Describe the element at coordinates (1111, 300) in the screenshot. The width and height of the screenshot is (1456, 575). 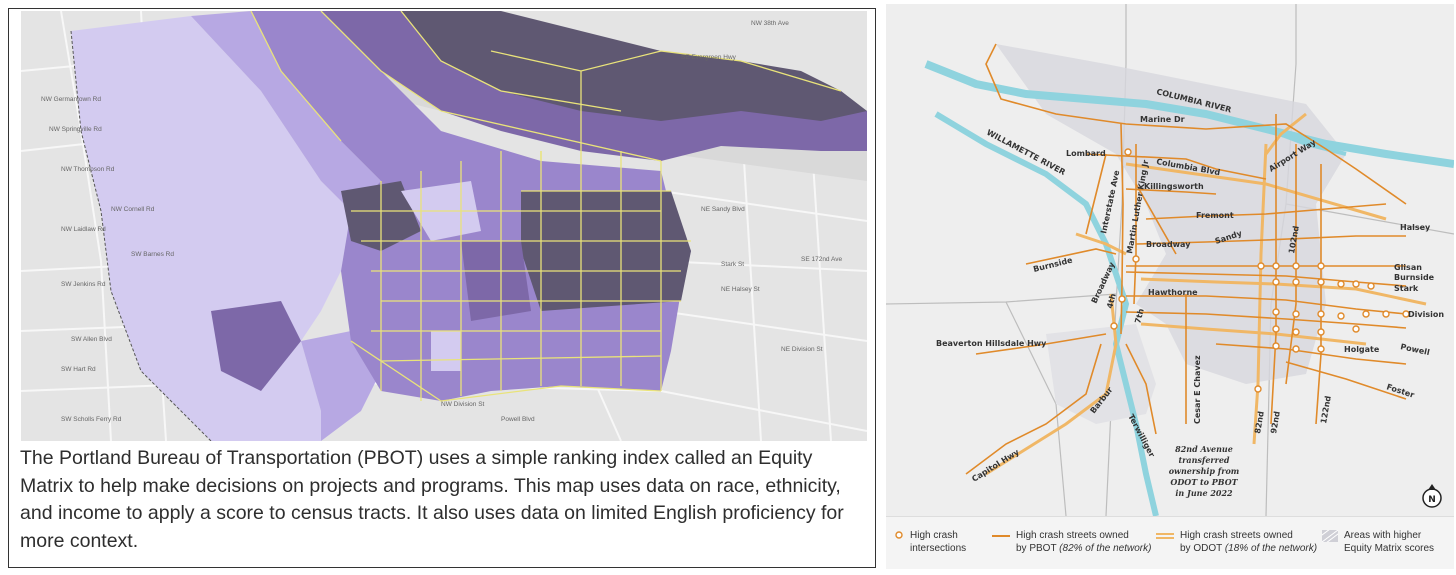
I see `label-4th: 4th` at that location.